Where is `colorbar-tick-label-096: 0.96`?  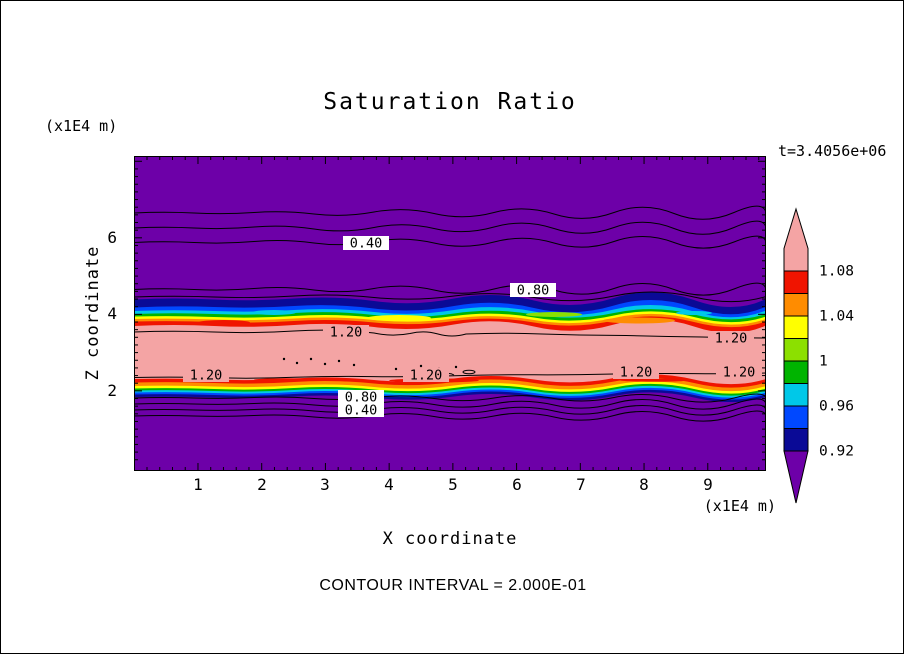
colorbar-tick-label-096: 0.96 is located at coordinates (836, 407).